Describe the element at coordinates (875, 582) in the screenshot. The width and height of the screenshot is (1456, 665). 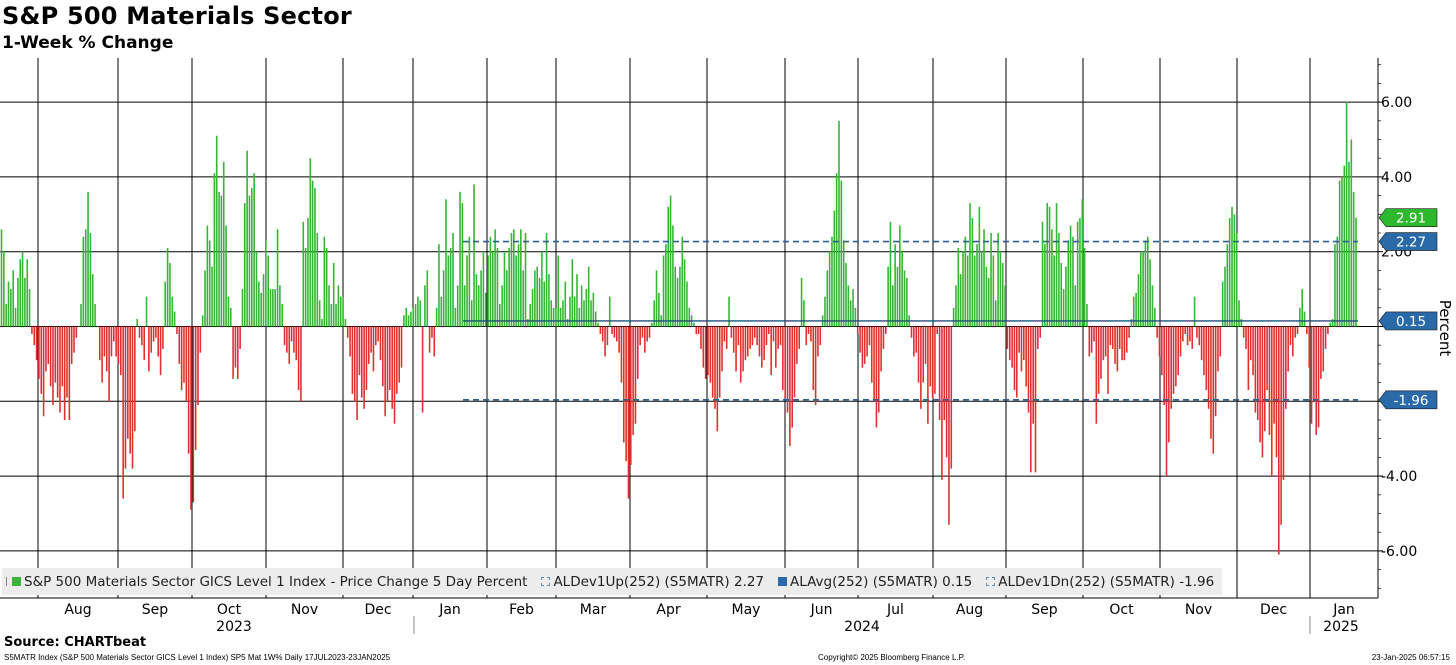
I see `legend-item-avg: ALAvg(252) (S5MATR) 0.15` at that location.